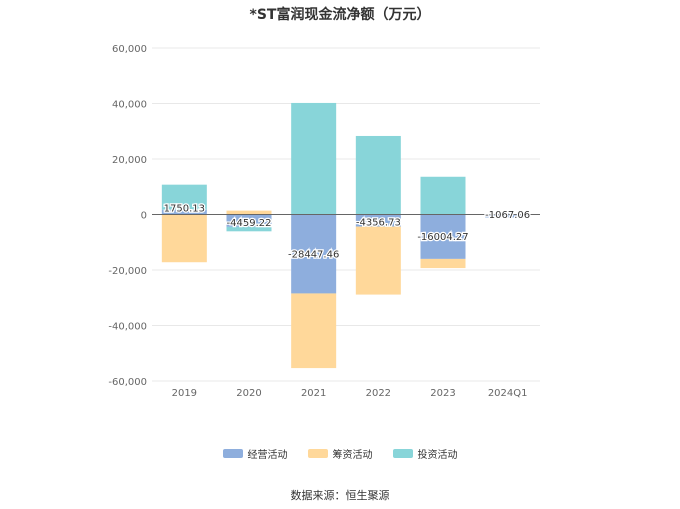 The width and height of the screenshot is (680, 509). I want to click on legend-swatch-operating, so click(232, 453).